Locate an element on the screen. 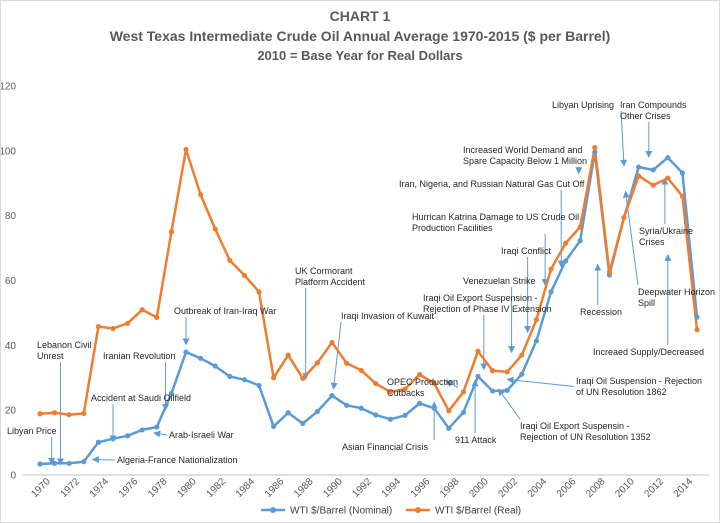 The width and height of the screenshot is (720, 523). annotation: Increaed Supply/Decreased is located at coordinates (648, 352).